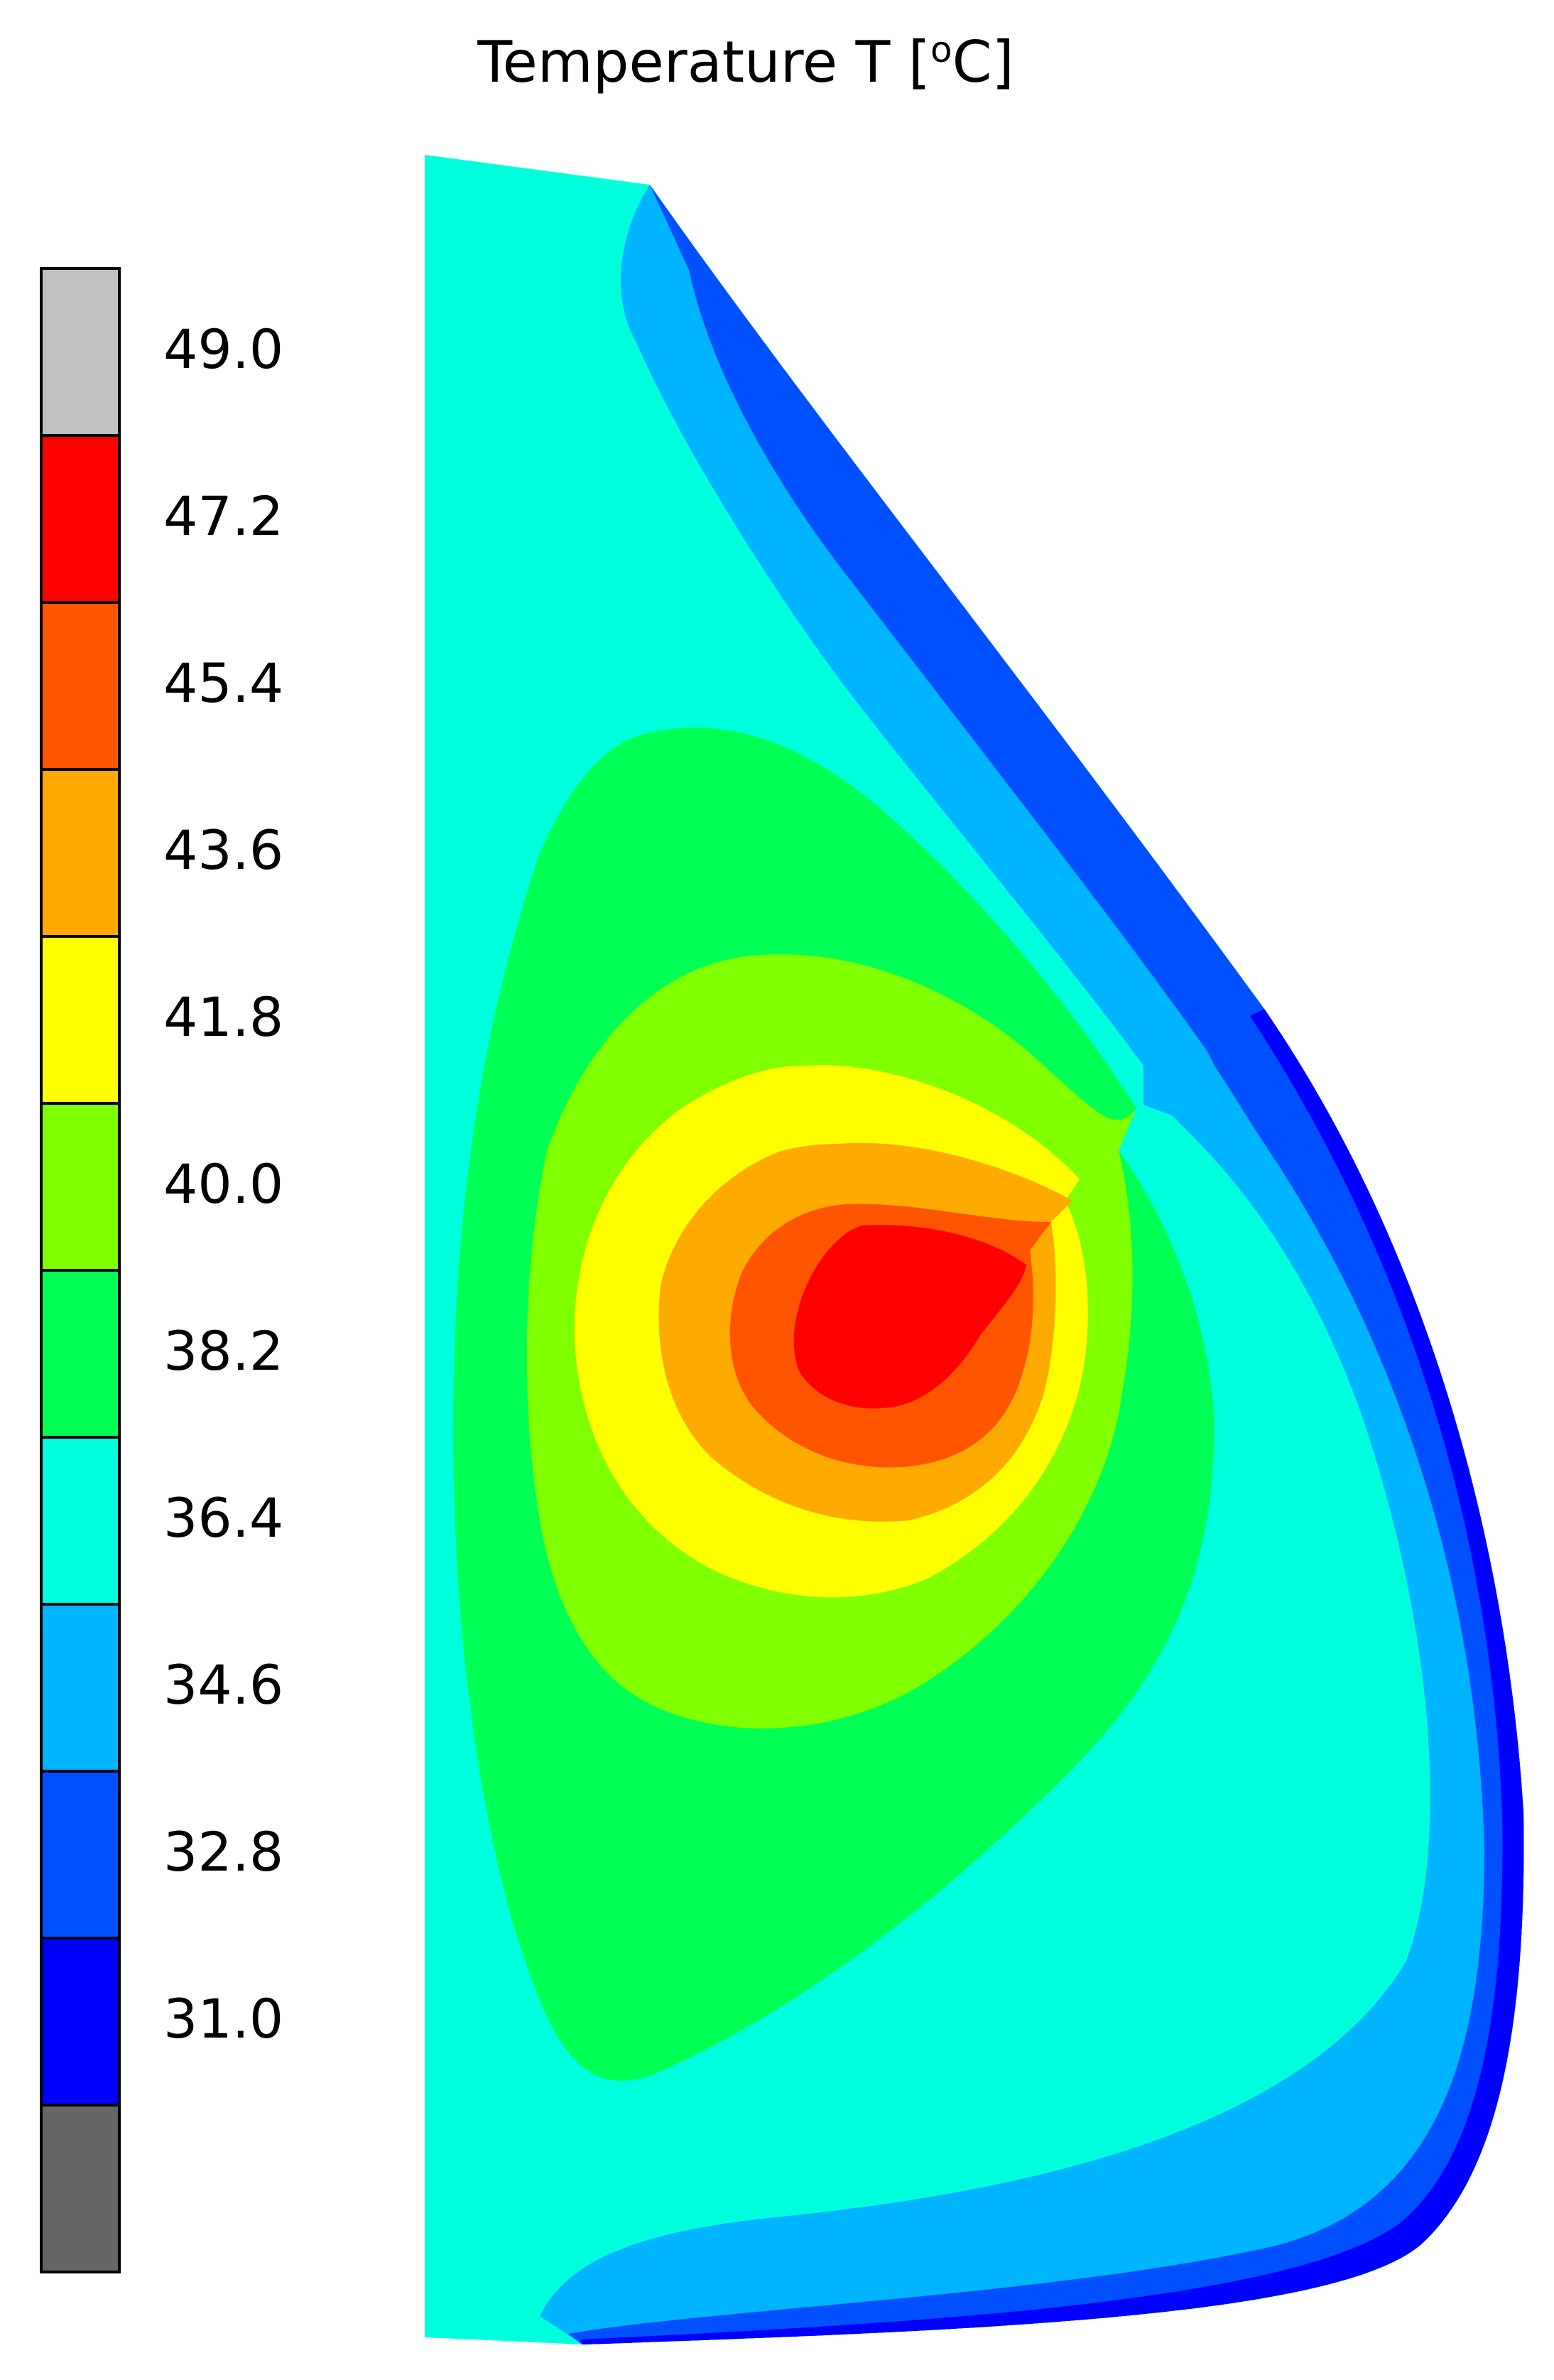 The image size is (1554, 2380). Describe the element at coordinates (223, 1017) in the screenshot. I see `colorbar-tick-label: 41.8` at that location.